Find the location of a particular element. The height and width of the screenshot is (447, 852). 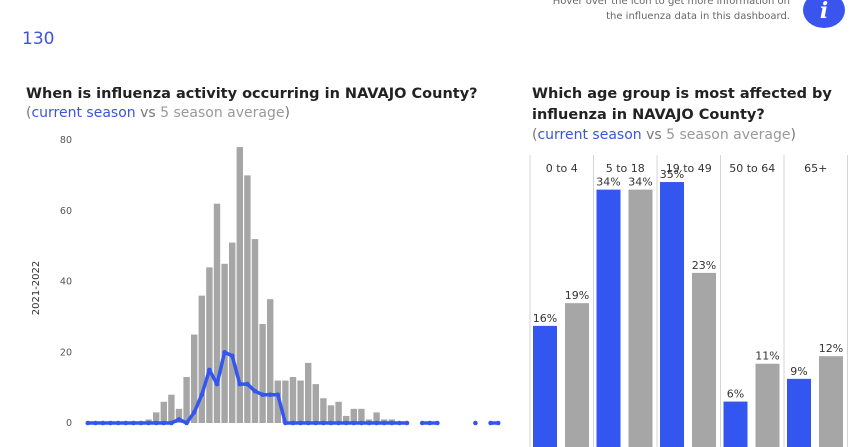

subtitle-vs: vs is located at coordinates (148, 113).